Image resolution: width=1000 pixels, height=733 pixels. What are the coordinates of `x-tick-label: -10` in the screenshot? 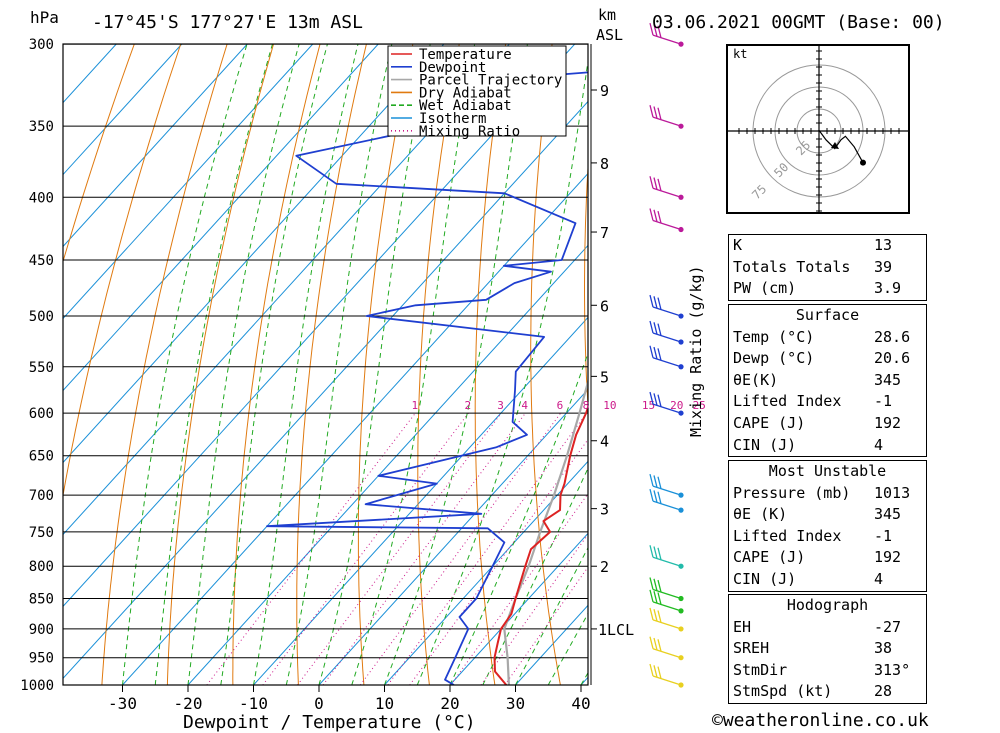 It's located at (253, 703).